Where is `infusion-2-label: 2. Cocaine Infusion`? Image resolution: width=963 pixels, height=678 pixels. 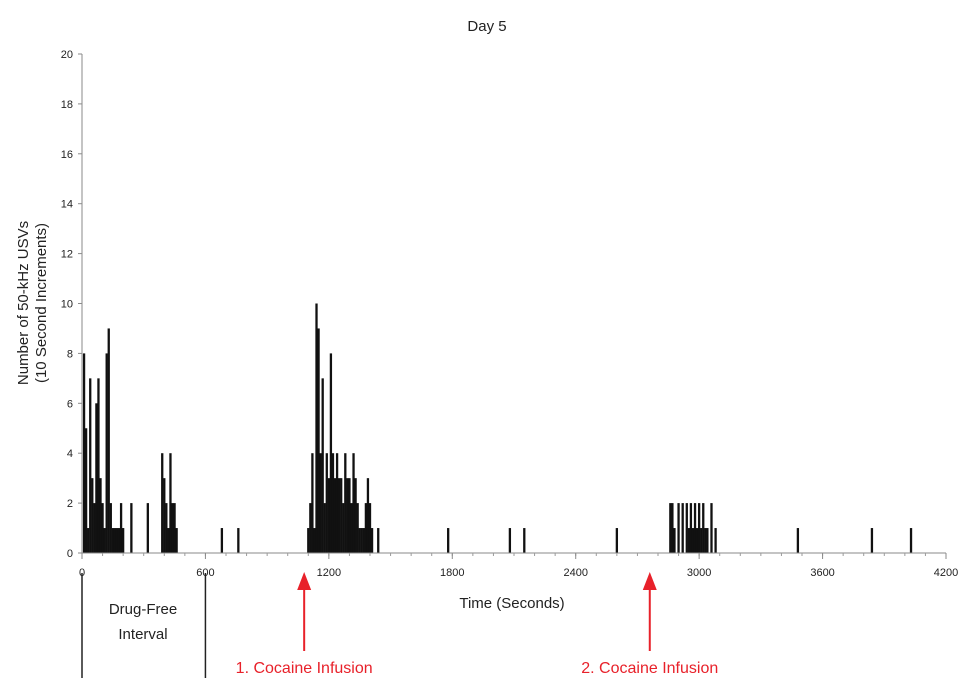 infusion-2-label: 2. Cocaine Infusion is located at coordinates (649, 668).